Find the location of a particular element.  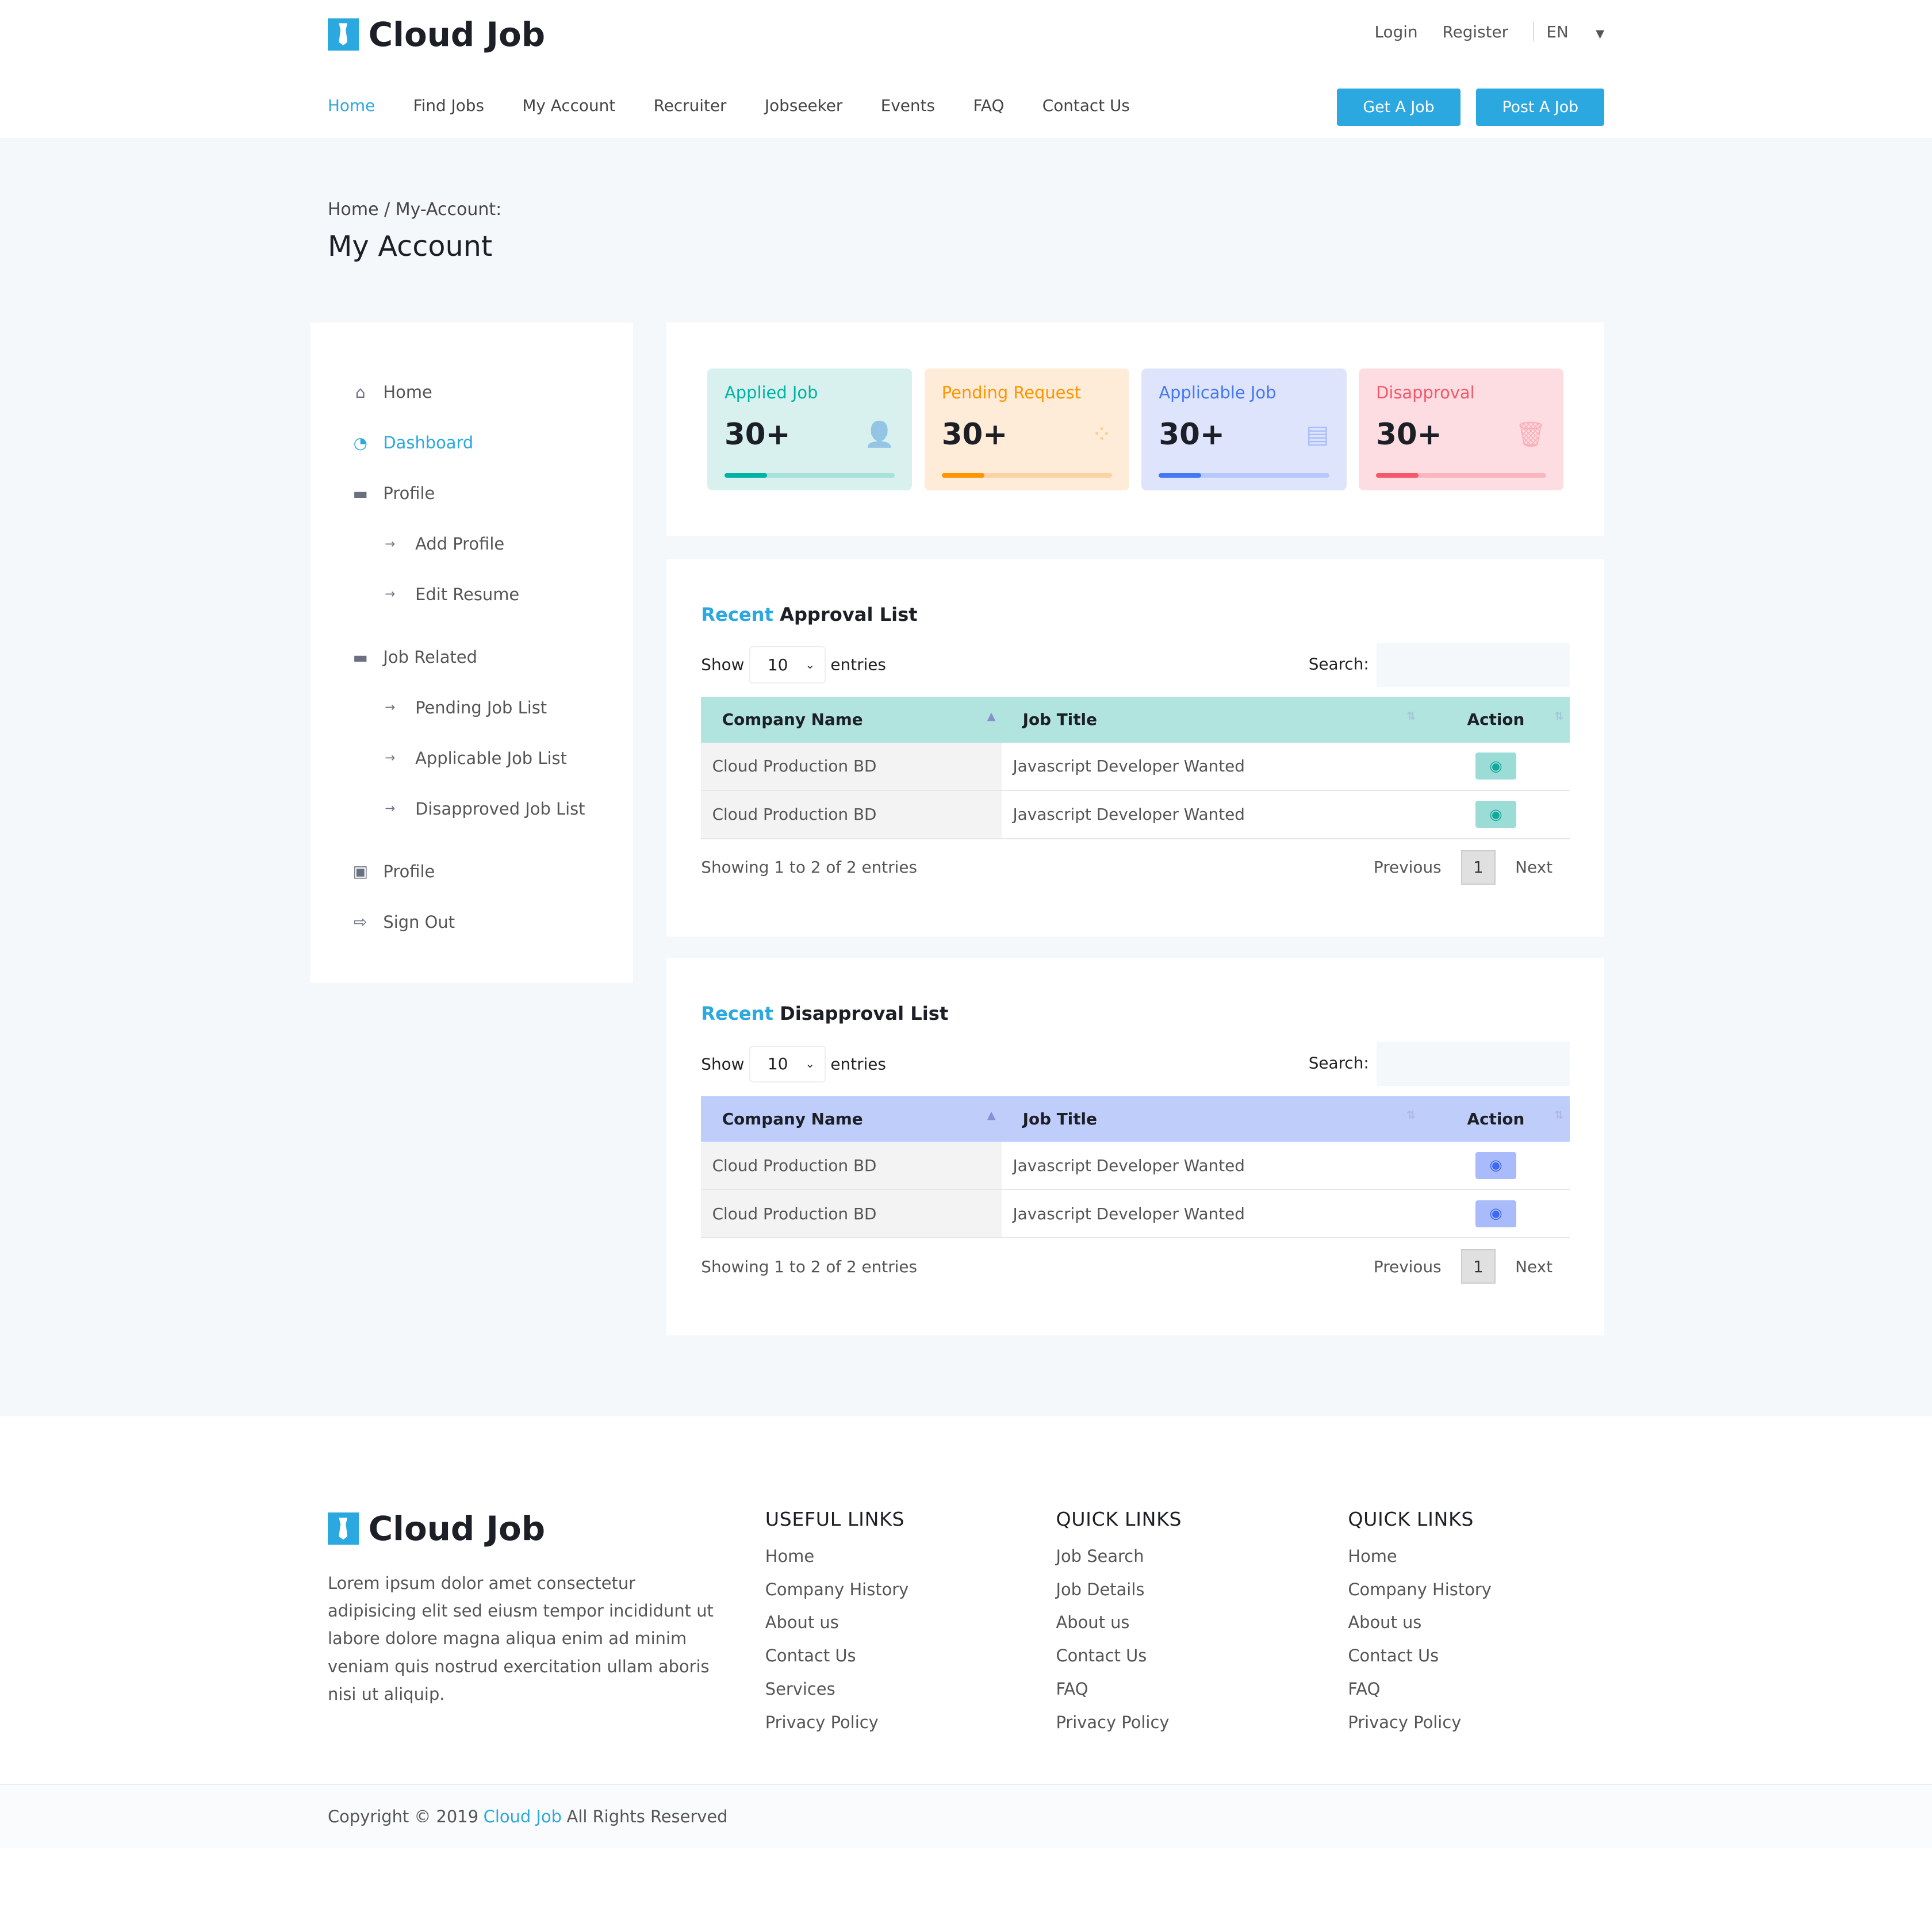

nav-jobseeker: Jobseeker is located at coordinates (803, 106).